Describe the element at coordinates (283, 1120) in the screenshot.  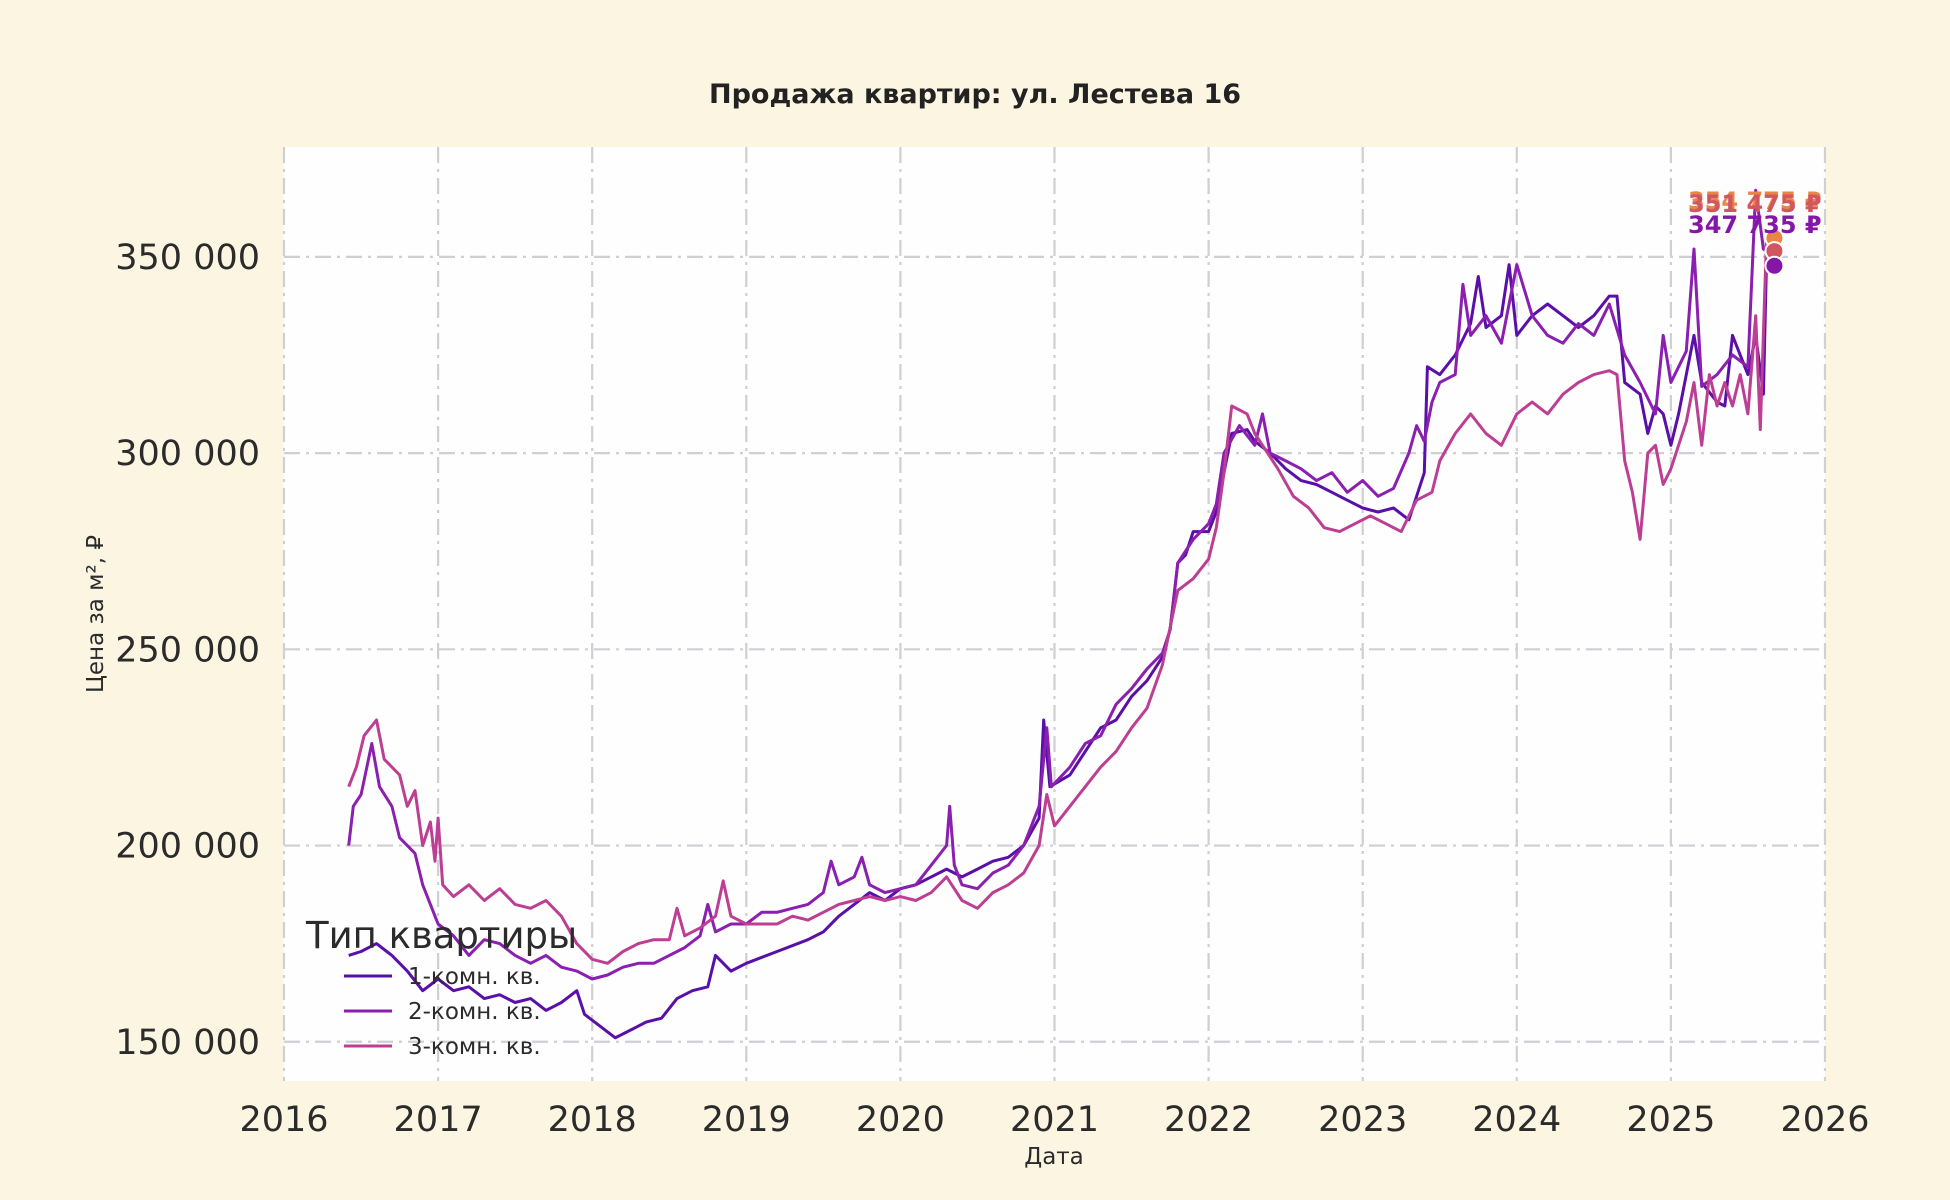
I see `x-tick-label: 2016` at that location.